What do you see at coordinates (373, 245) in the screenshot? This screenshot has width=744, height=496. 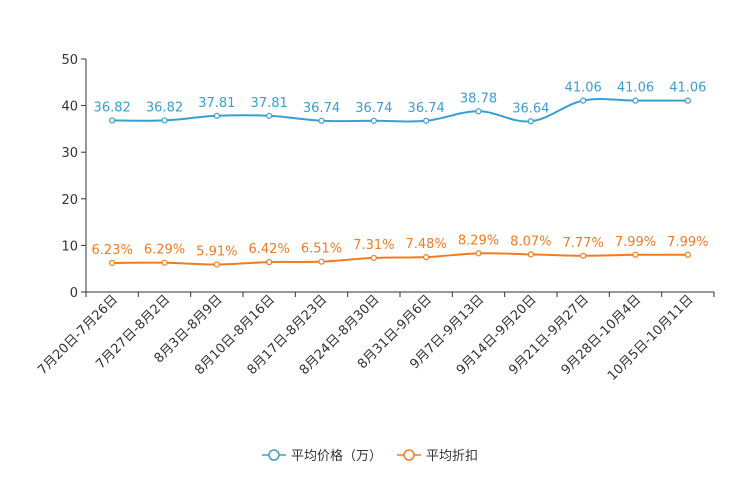 I see `data-label: 7.31%` at bounding box center [373, 245].